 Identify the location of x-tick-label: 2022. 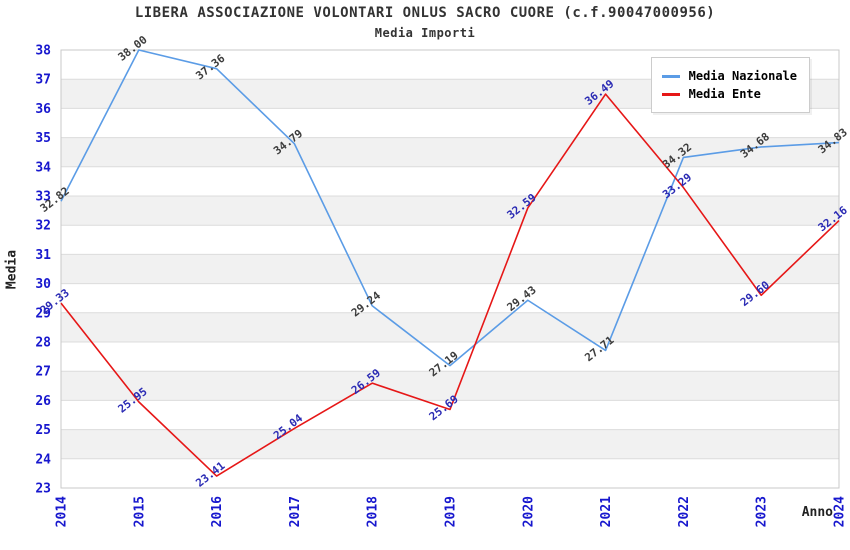
(684, 511).